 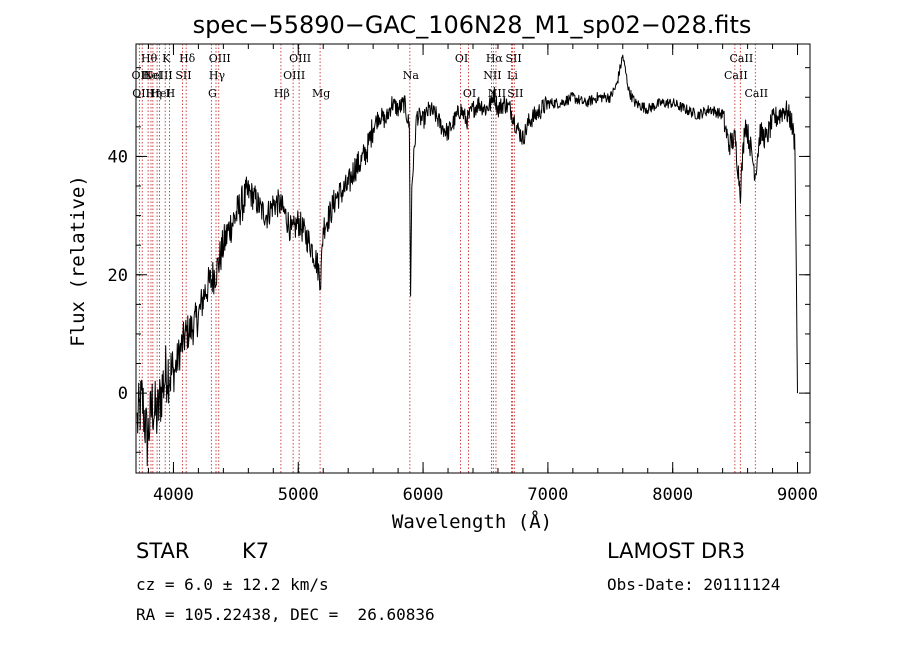 I want to click on spectral-line-label: Hθ, so click(x=149, y=58).